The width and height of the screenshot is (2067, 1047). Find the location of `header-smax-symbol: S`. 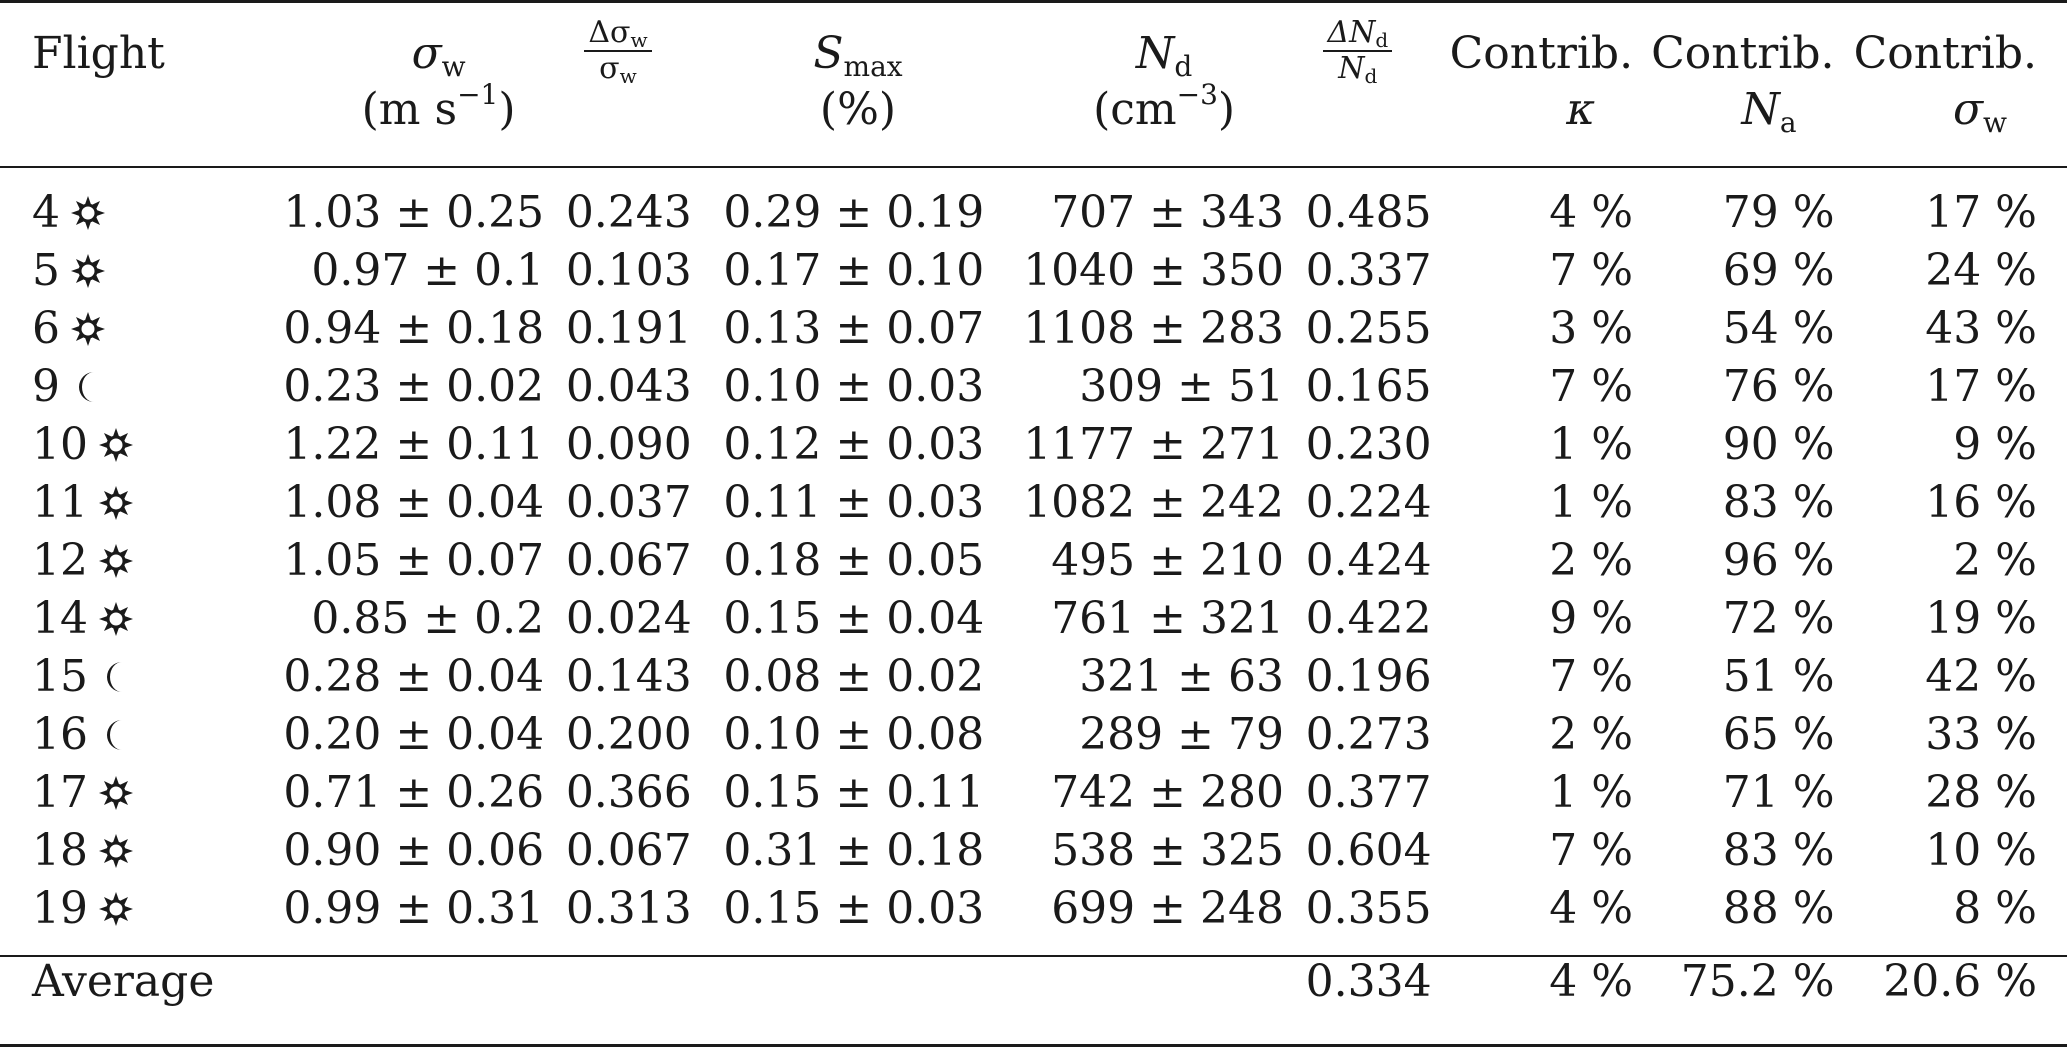

header-smax-symbol: S is located at coordinates (828, 53).